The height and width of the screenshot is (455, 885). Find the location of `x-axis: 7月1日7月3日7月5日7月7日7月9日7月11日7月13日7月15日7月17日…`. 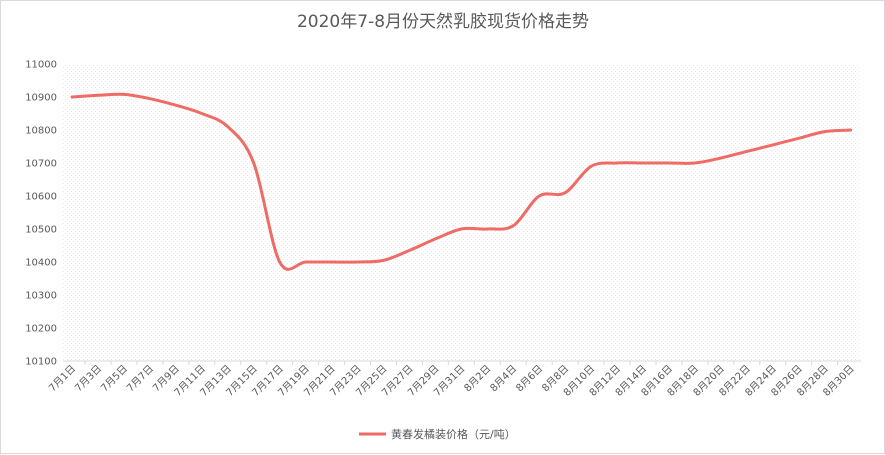

x-axis: 7月1日7月3日7月5日7月7日7月9日7月11日7月13日7月15日7月17日… is located at coordinates (452, 380).